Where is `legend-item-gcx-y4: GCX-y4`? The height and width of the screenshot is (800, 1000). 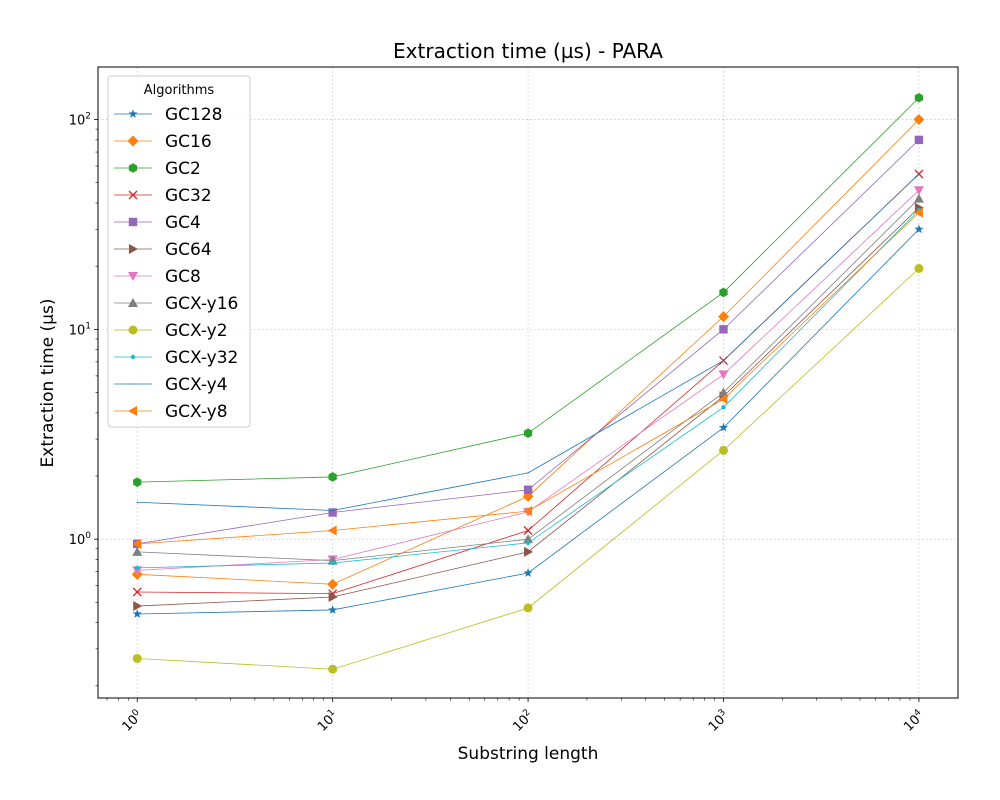 legend-item-gcx-y4: GCX-y4 is located at coordinates (171, 385).